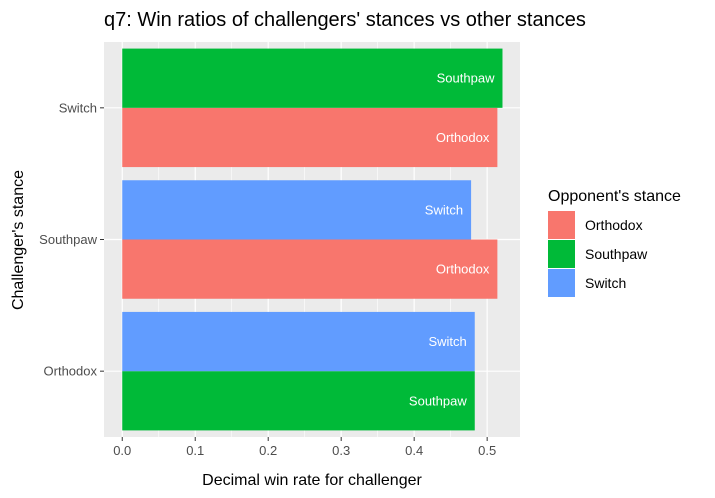  What do you see at coordinates (122, 450) in the screenshot?
I see `x-tick-label: 0.0` at bounding box center [122, 450].